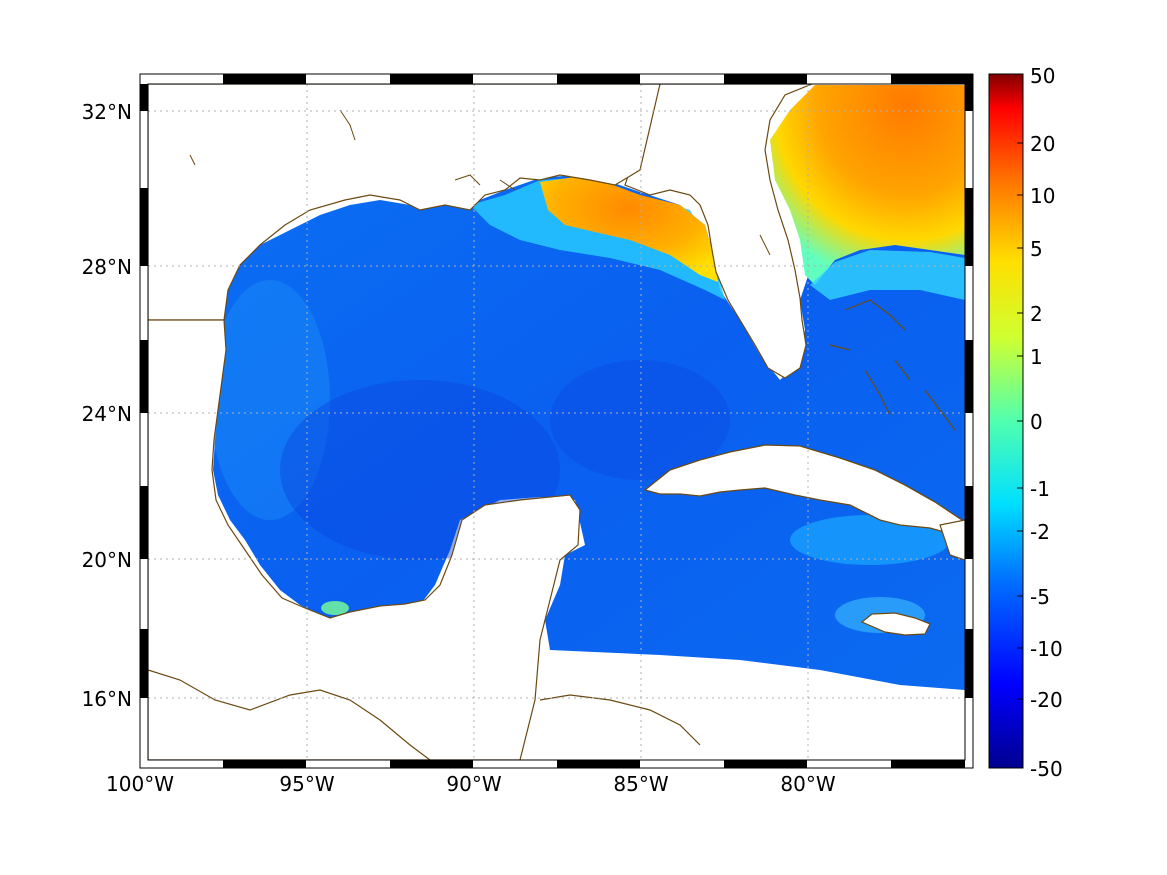  Describe the element at coordinates (969, 391) in the screenshot. I see `frame-right-segments` at that location.